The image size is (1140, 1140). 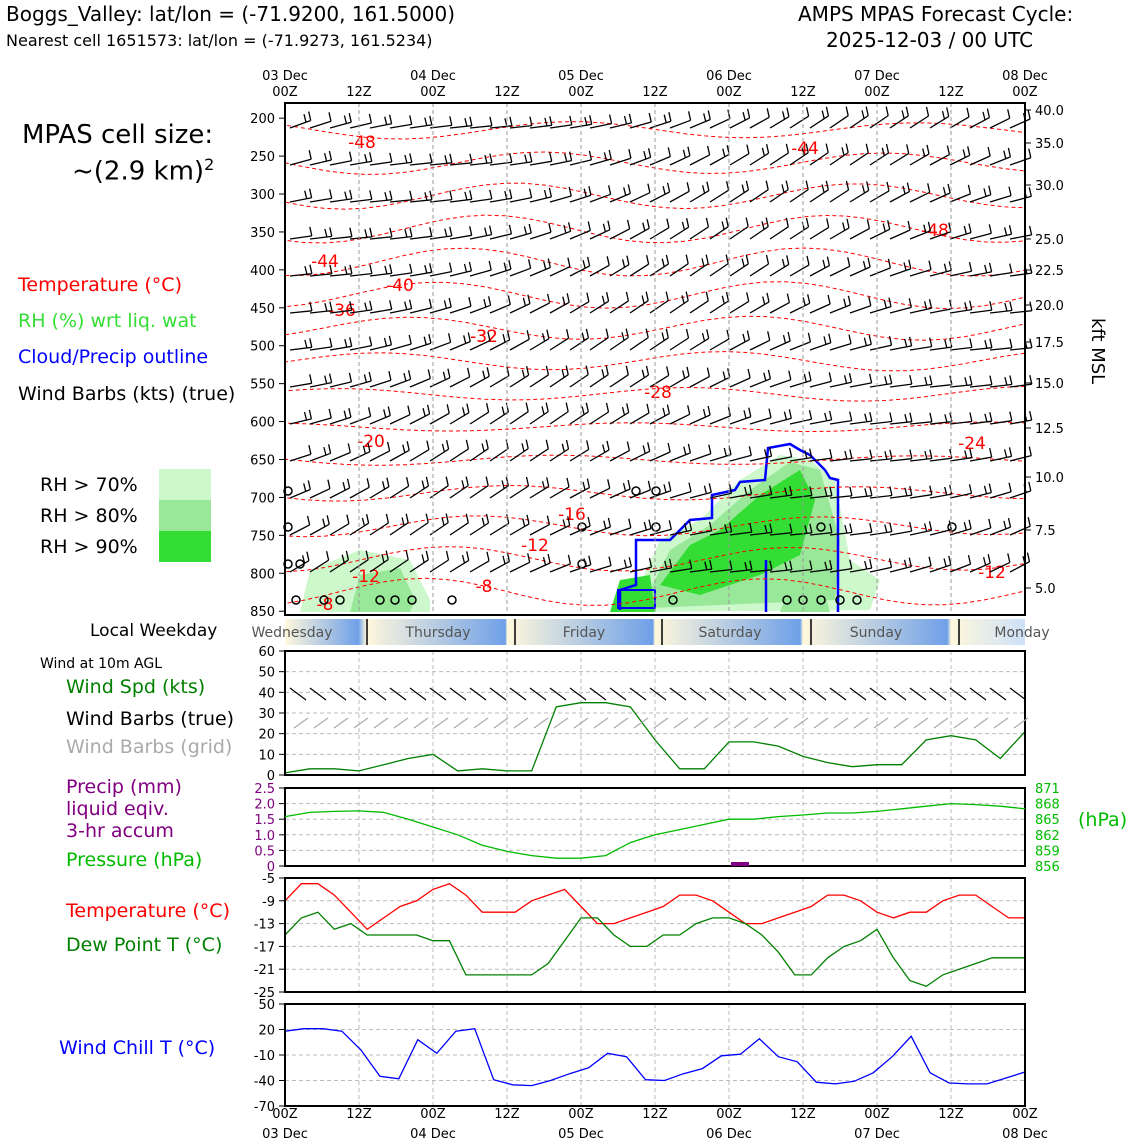 What do you see at coordinates (655, 830) in the screenshot?
I see `pressure-line` at bounding box center [655, 830].